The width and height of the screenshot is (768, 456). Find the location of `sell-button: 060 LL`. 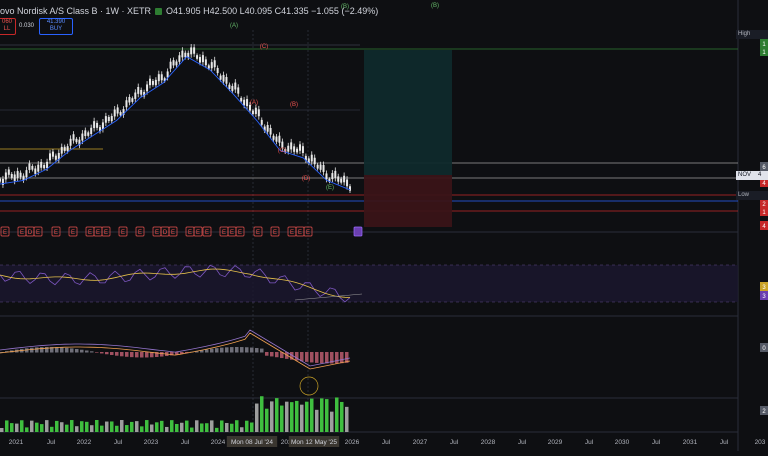

sell-button: 060 LL is located at coordinates (8, 26).